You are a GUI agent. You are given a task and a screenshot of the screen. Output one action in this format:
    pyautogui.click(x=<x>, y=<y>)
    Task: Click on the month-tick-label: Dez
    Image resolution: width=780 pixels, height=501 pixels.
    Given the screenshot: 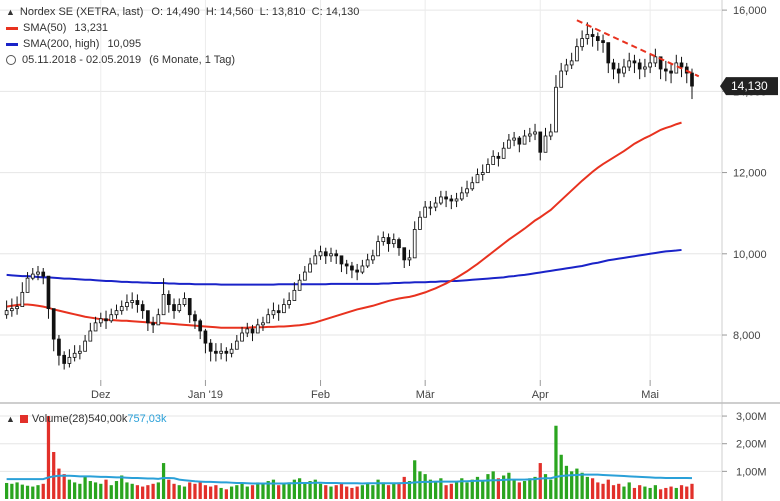 What is the action you would take?
    pyautogui.click(x=101, y=395)
    